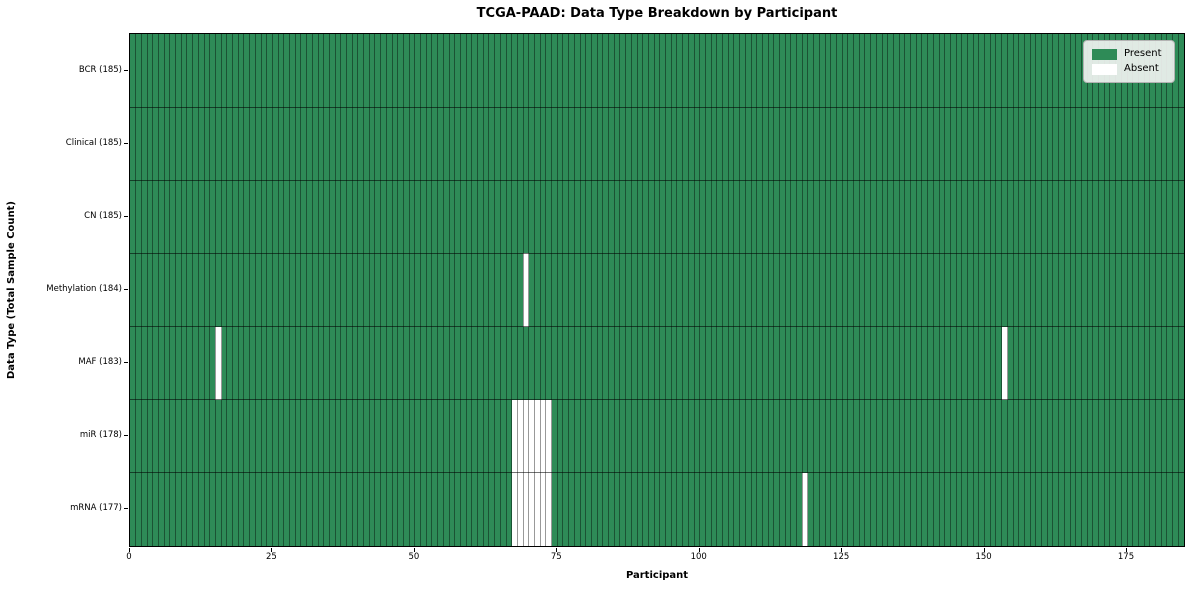 The height and width of the screenshot is (600, 1200). What do you see at coordinates (1126, 557) in the screenshot?
I see `x-tick-label: 175` at bounding box center [1126, 557].